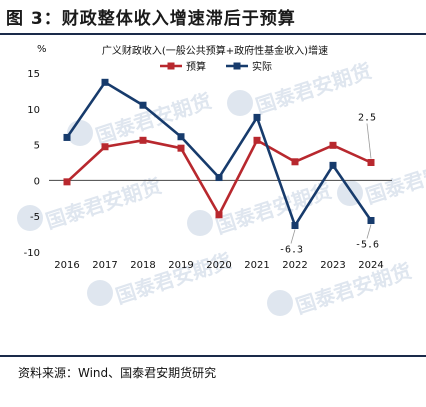 The width and height of the screenshot is (426, 407). I want to click on y-tick-label: -10, so click(32, 253).